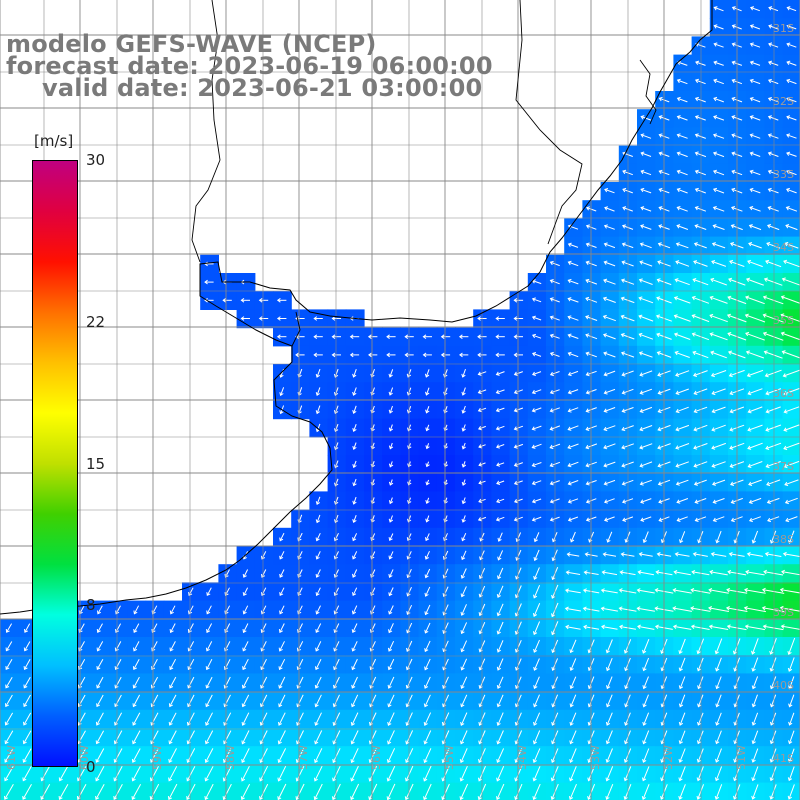  I want to click on wind-cell, so click(791, 791).